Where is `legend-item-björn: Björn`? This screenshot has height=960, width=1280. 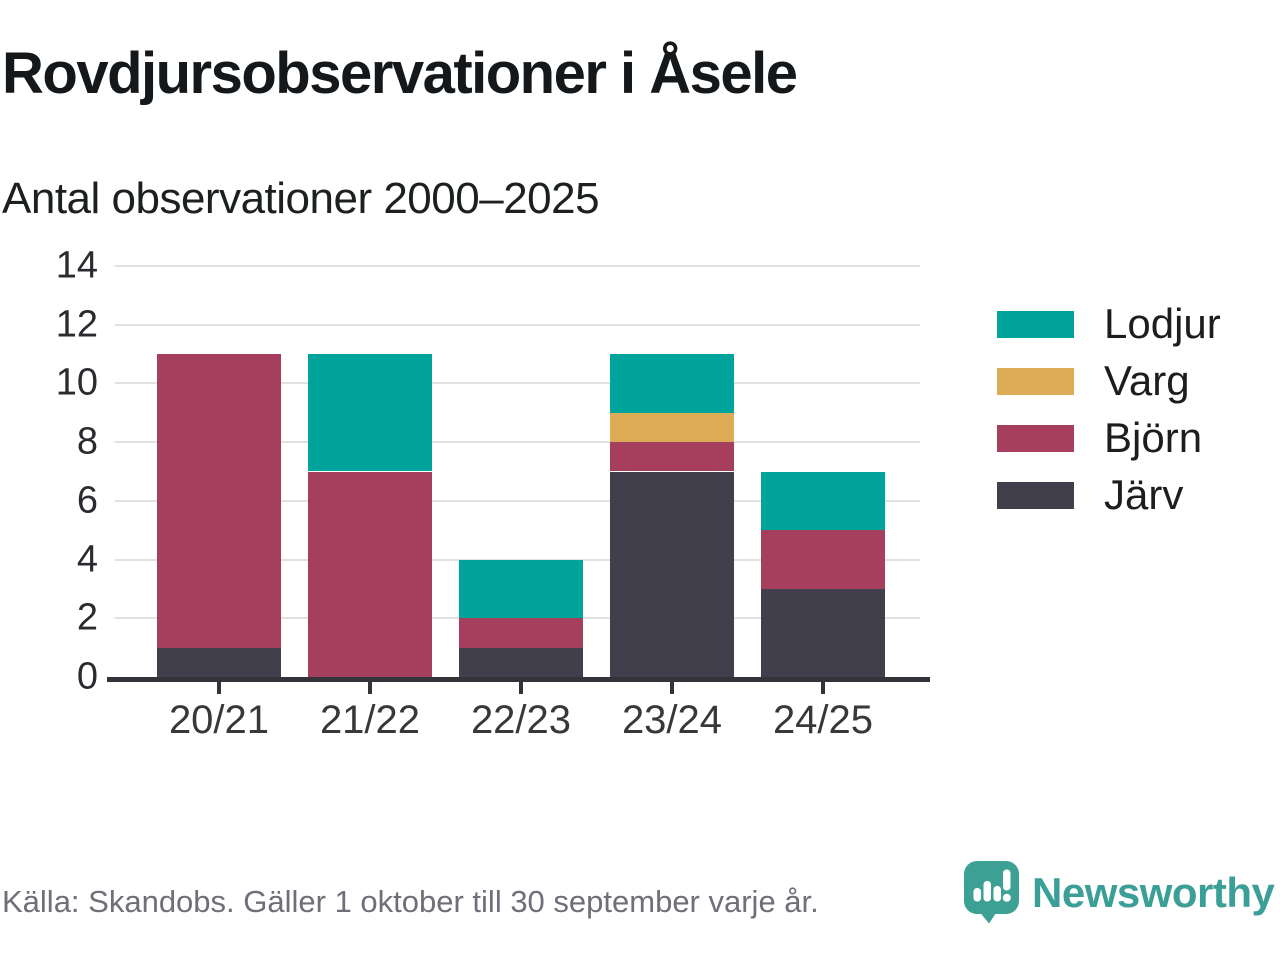 legend-item-björn: Björn is located at coordinates (1109, 438).